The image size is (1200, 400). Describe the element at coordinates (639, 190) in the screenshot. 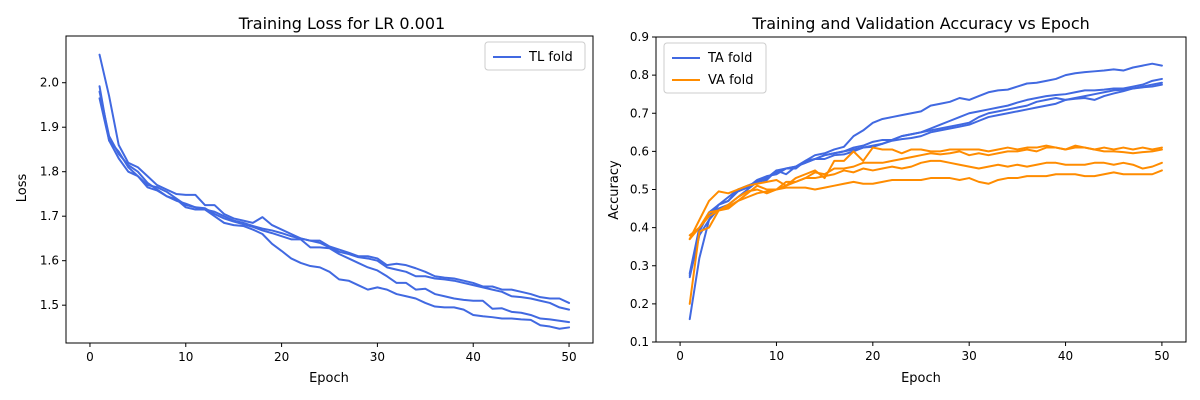

I see `accuracy-chart-ytick-label: 0.5` at that location.